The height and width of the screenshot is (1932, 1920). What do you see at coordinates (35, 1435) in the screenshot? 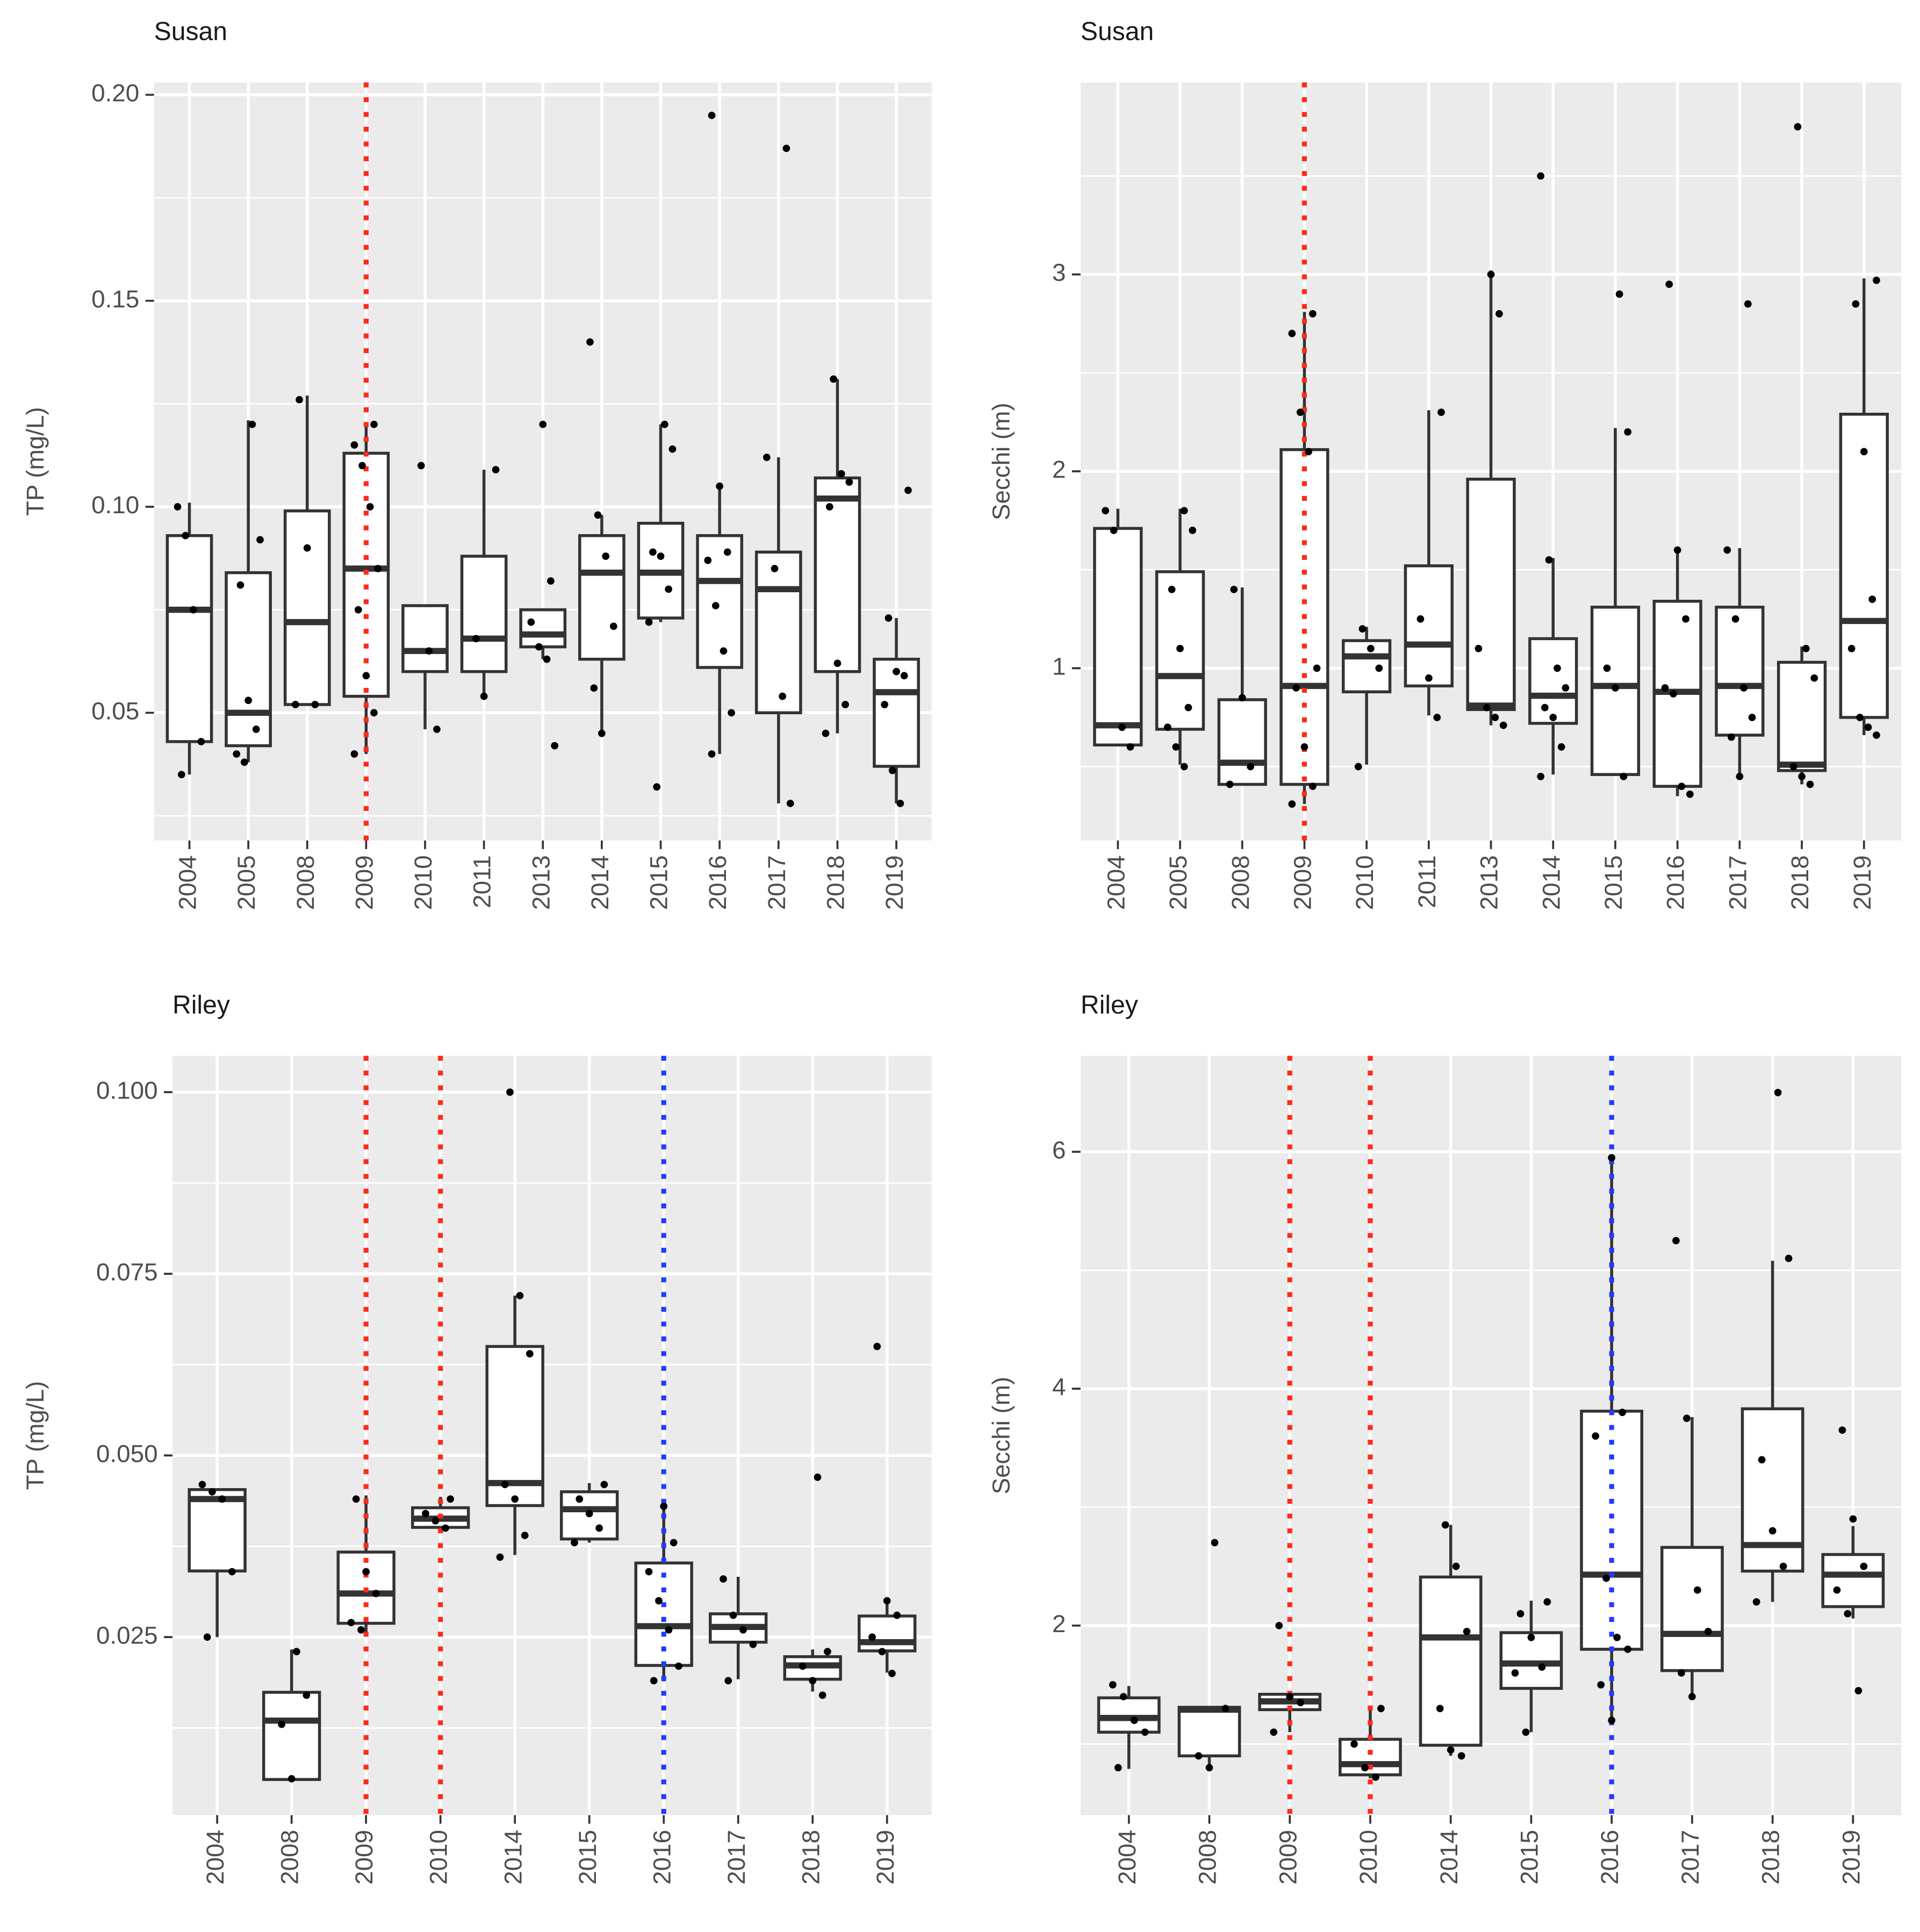
I see `y-axis-label: TP (mg/L)` at bounding box center [35, 1435].